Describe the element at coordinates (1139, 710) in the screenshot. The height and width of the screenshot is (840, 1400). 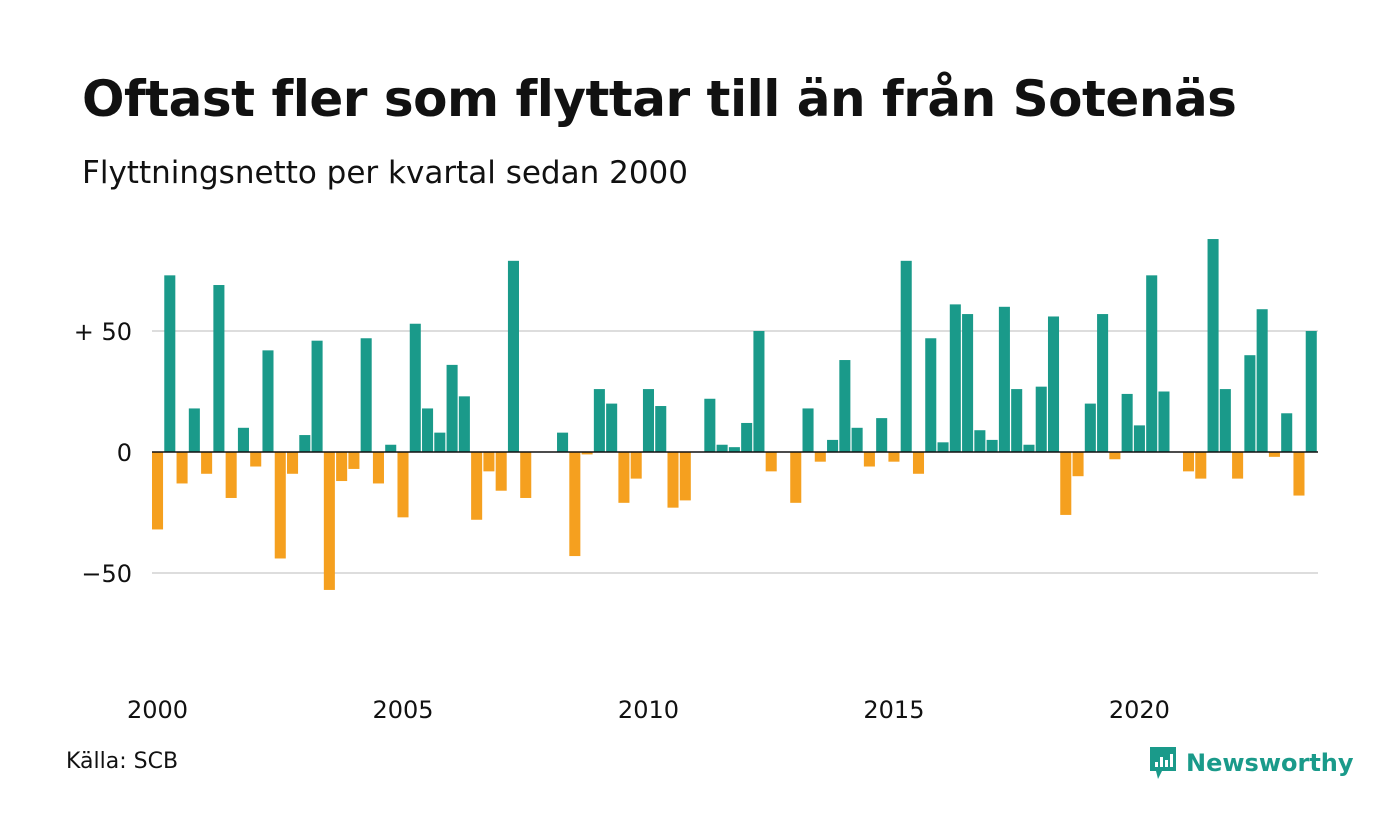
I see `x-tick-label: 2020` at that location.